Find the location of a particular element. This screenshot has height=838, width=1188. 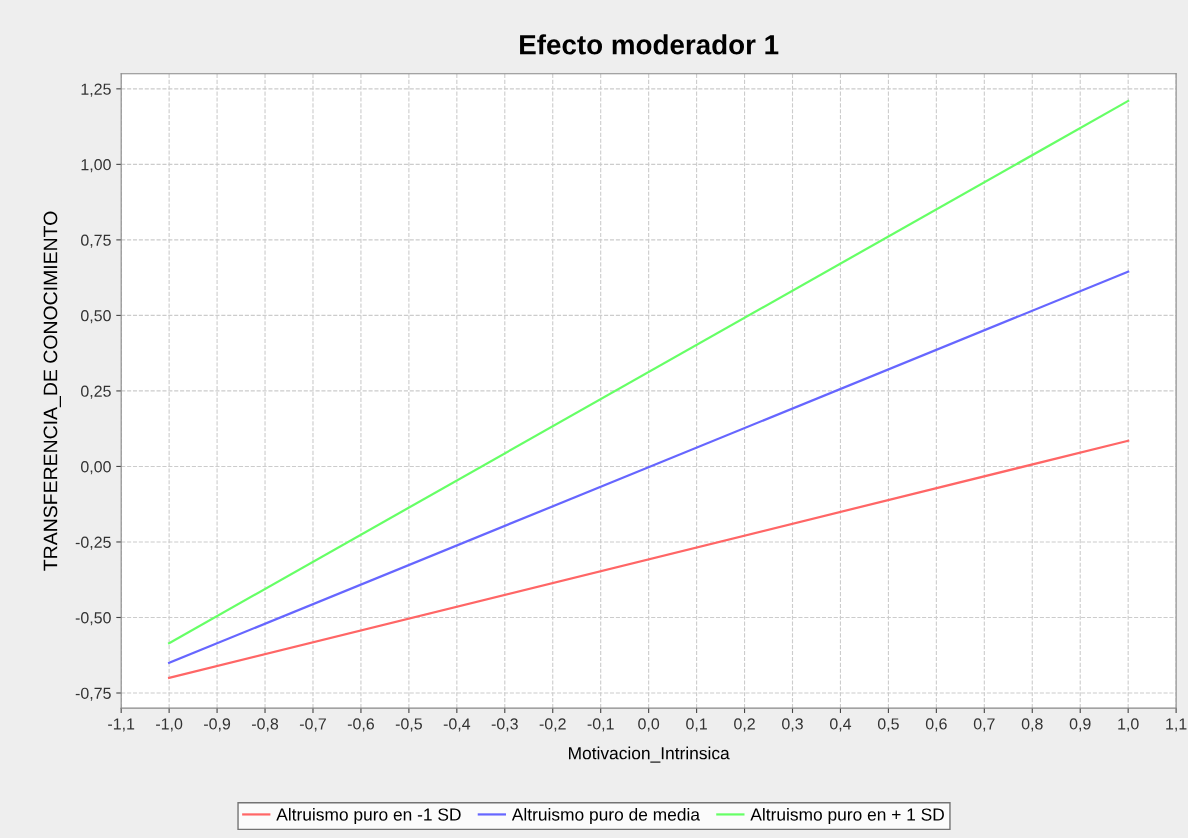

x-tick-label: 0,1 is located at coordinates (696, 725).